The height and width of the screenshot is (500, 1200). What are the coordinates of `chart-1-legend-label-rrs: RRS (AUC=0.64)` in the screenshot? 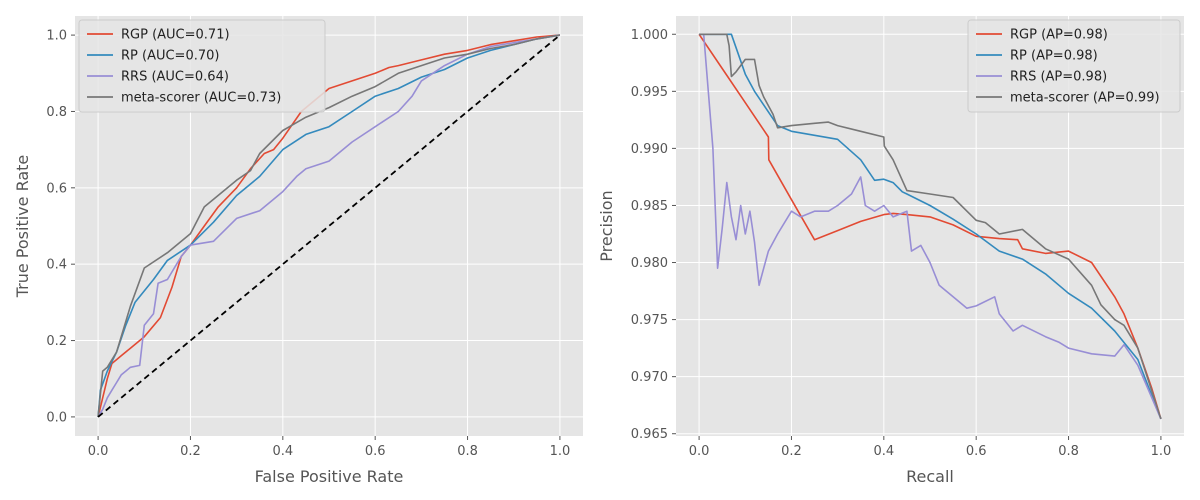 It's located at (175, 77).